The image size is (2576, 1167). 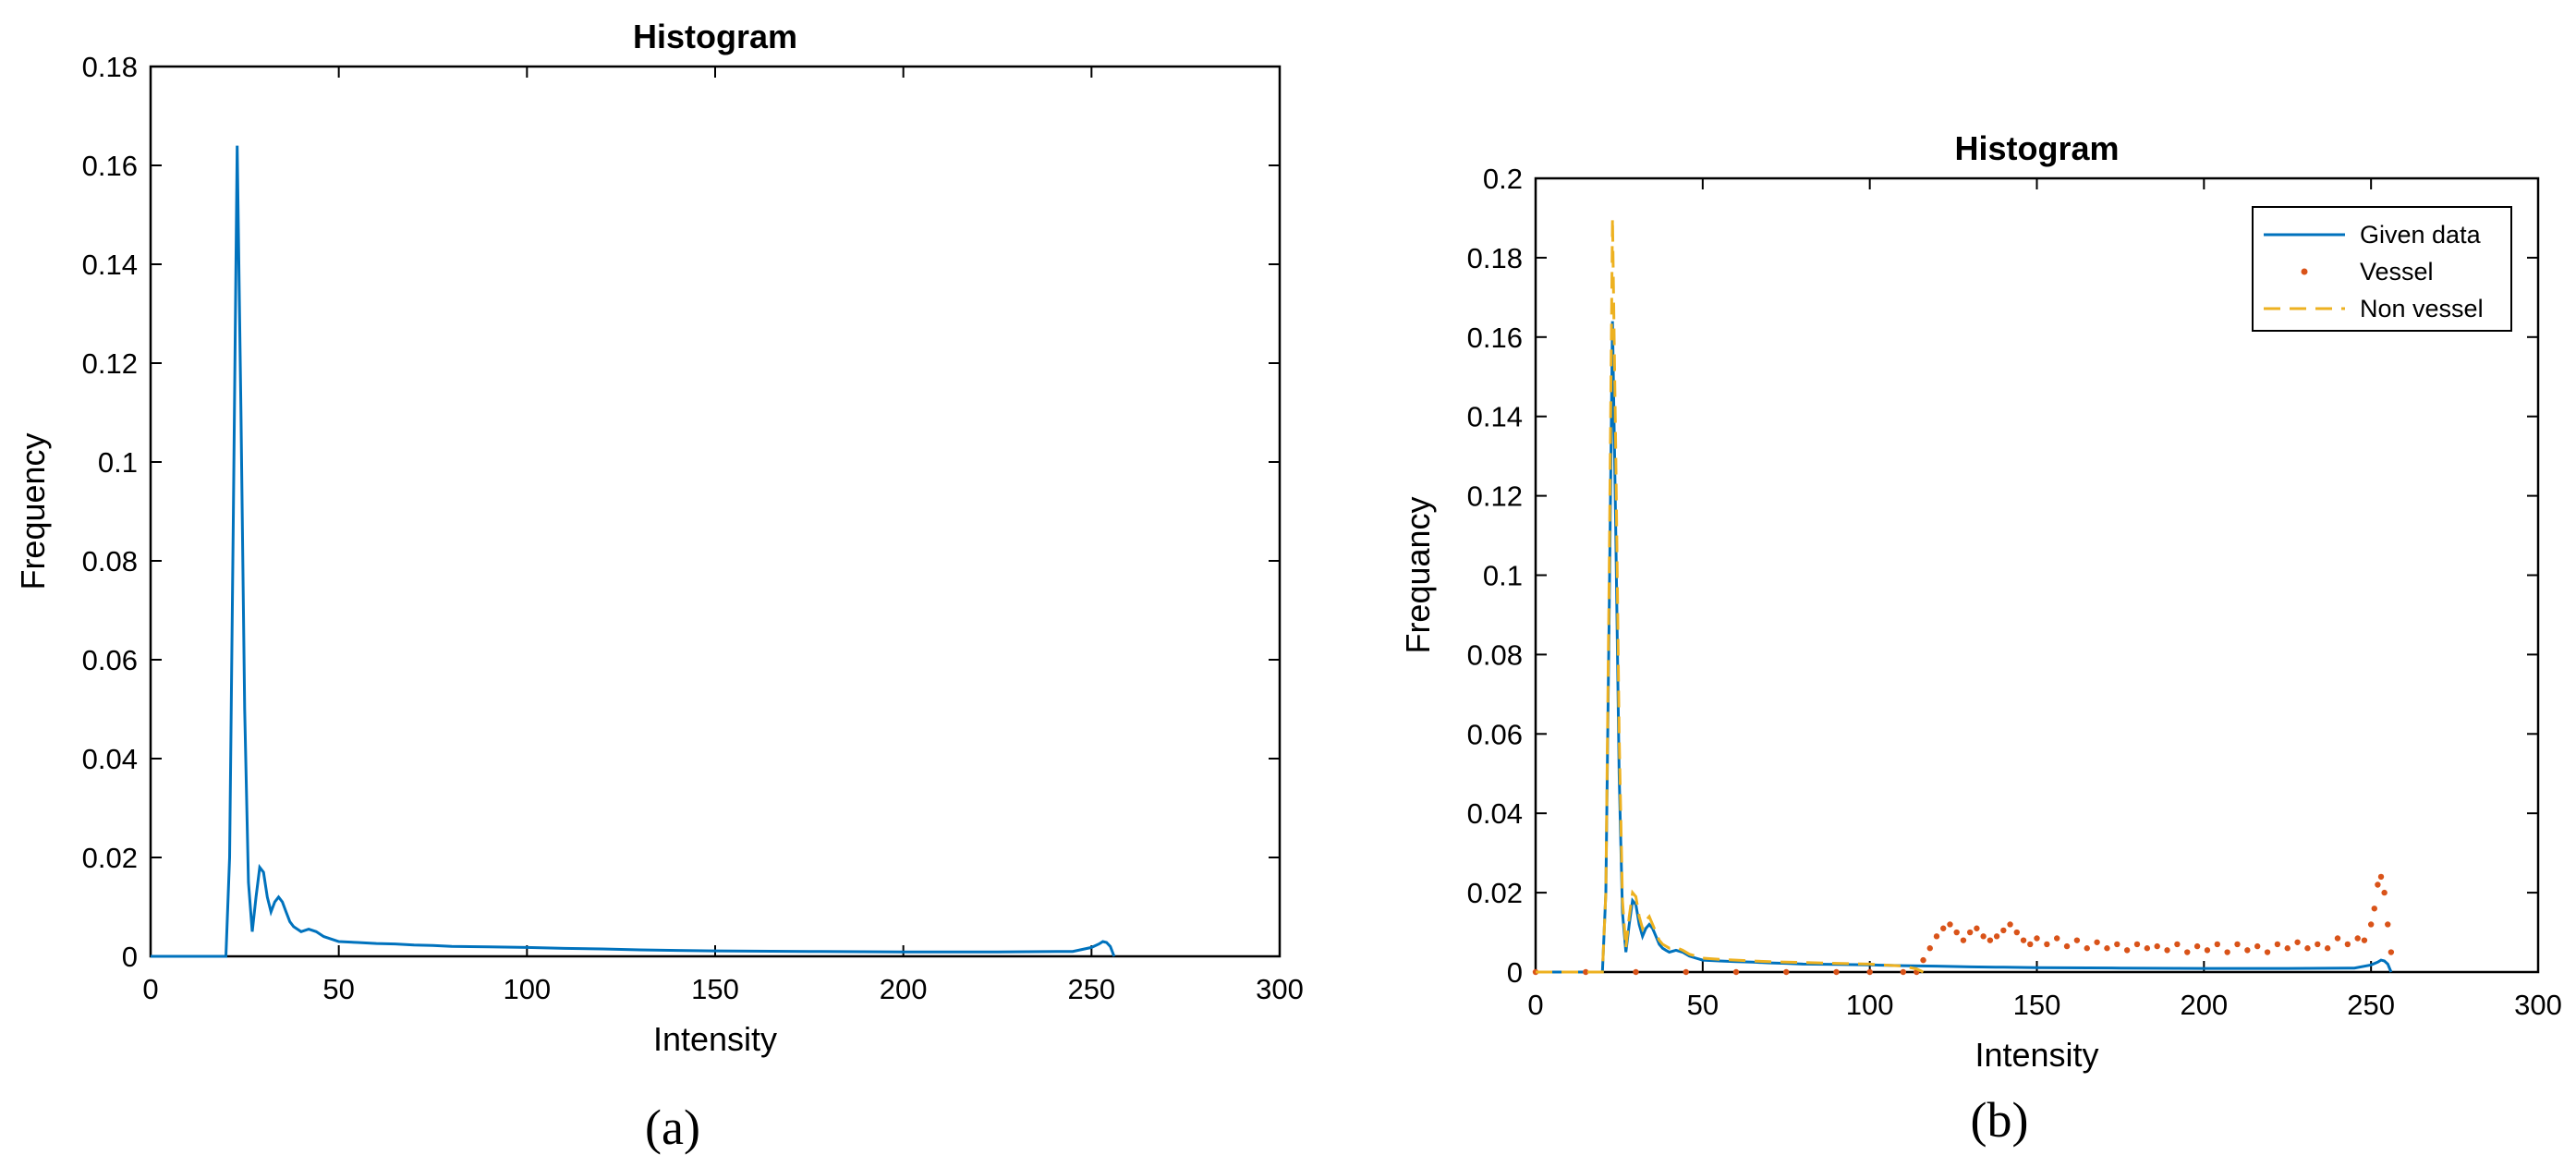 I want to click on x-axis-label: Intensity, so click(x=715, y=1039).